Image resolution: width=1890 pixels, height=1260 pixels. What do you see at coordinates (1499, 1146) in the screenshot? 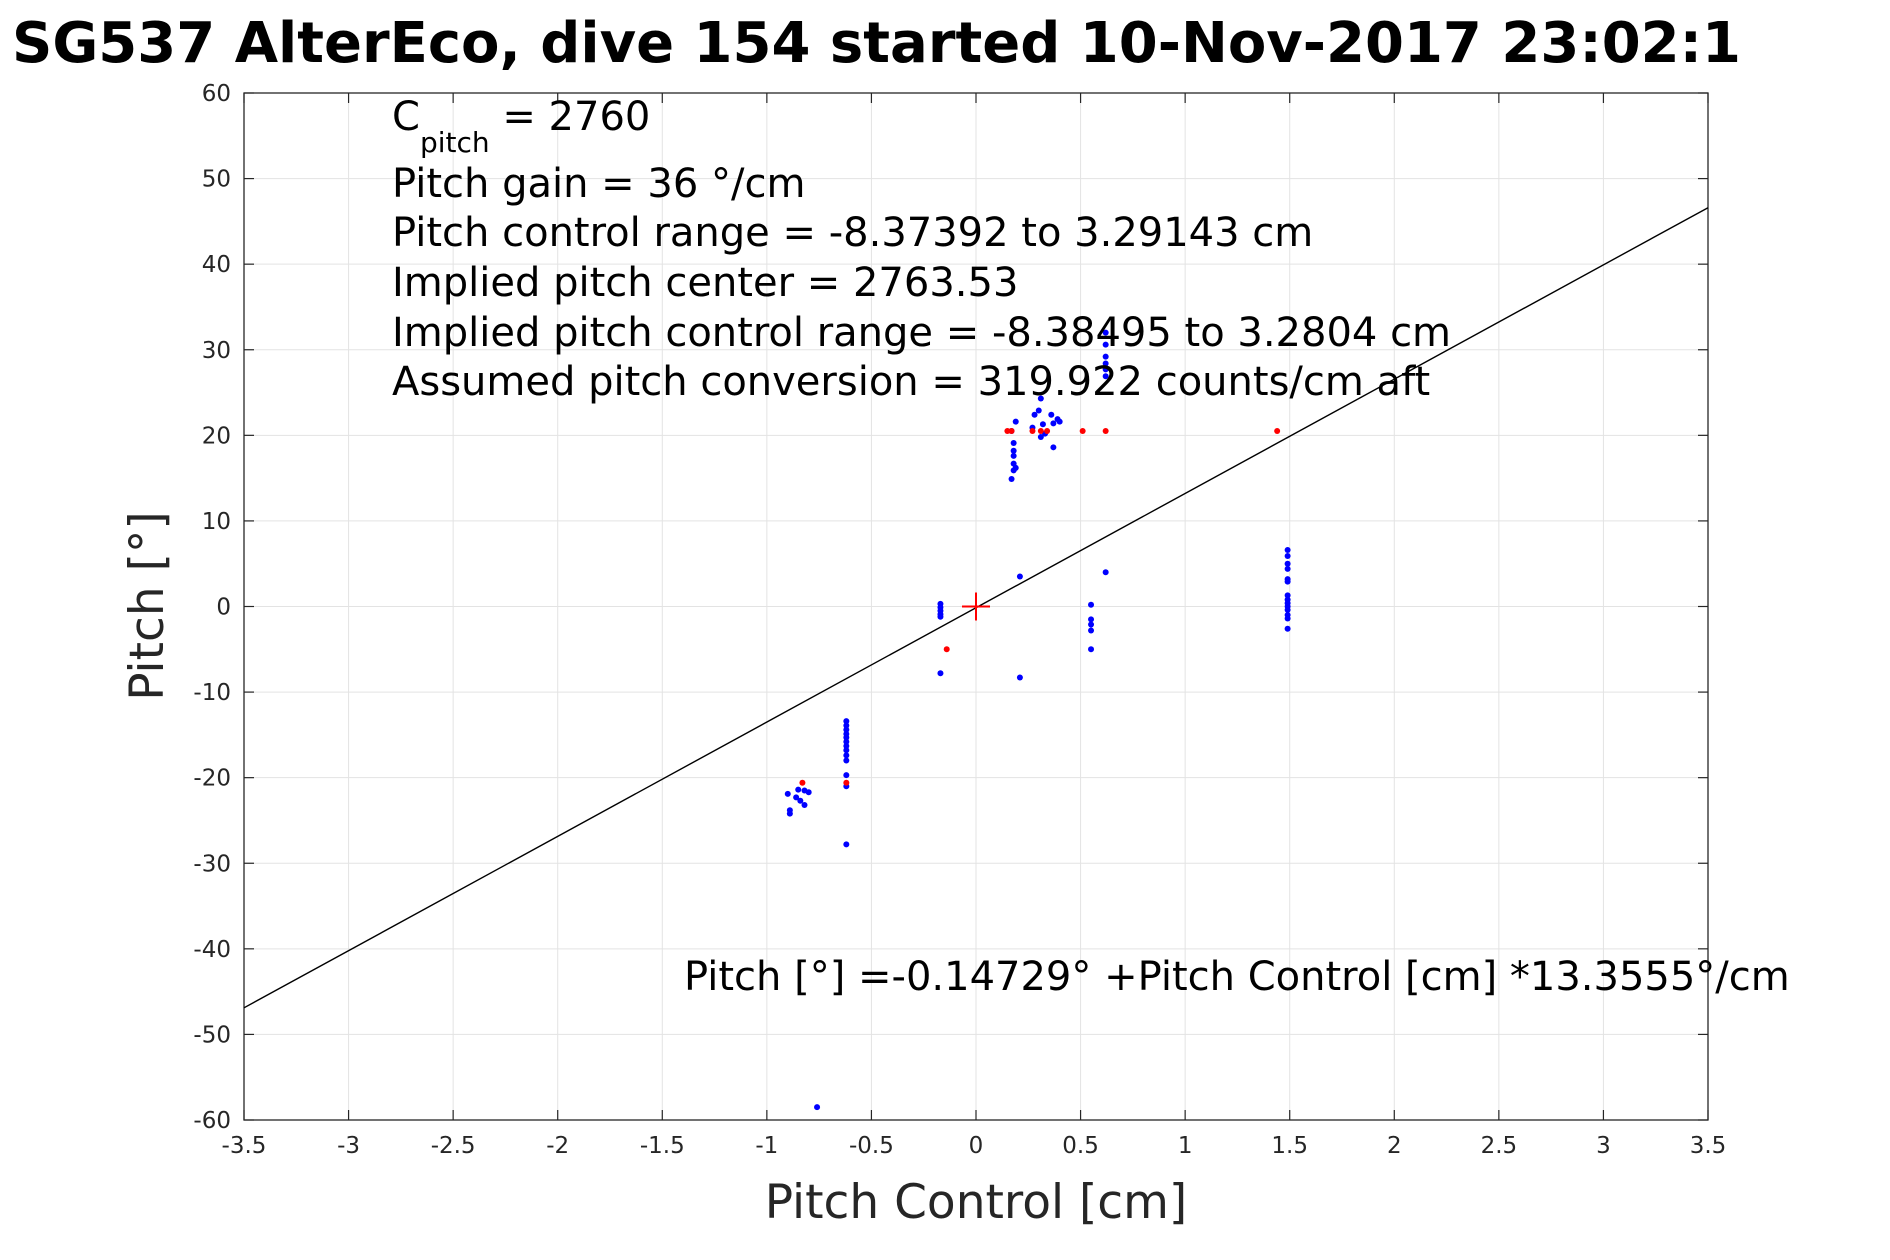
I see `x-tick-label: 2.5` at bounding box center [1499, 1146].